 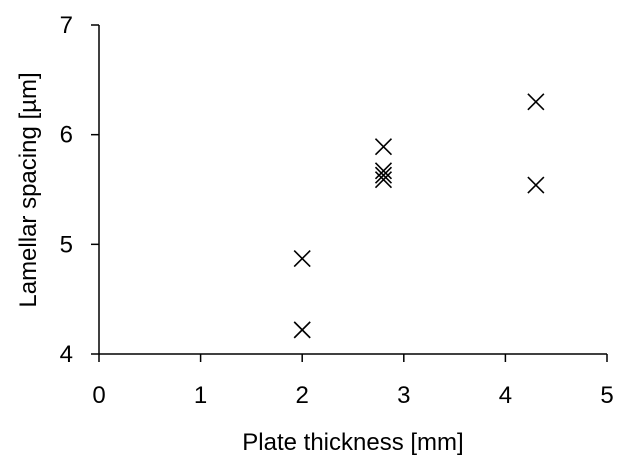 I want to click on x-tick-label: 3, so click(x=403, y=395).